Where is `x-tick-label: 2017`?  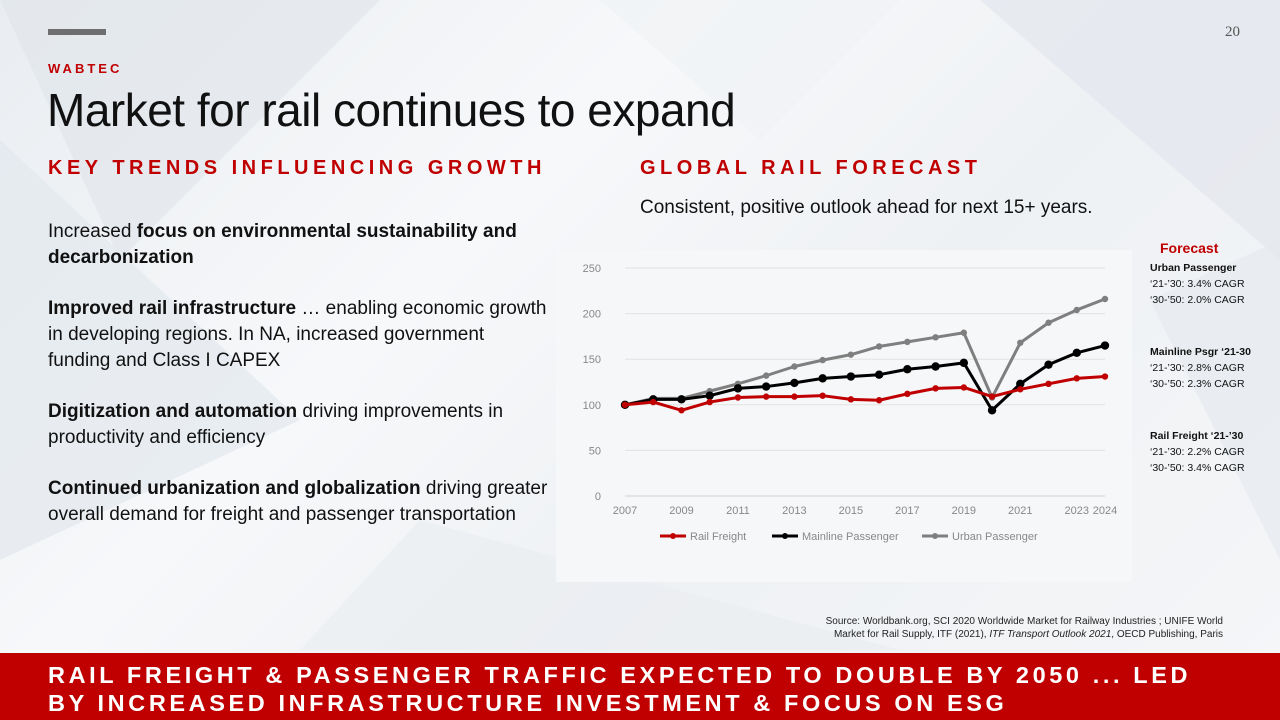 x-tick-label: 2017 is located at coordinates (907, 511).